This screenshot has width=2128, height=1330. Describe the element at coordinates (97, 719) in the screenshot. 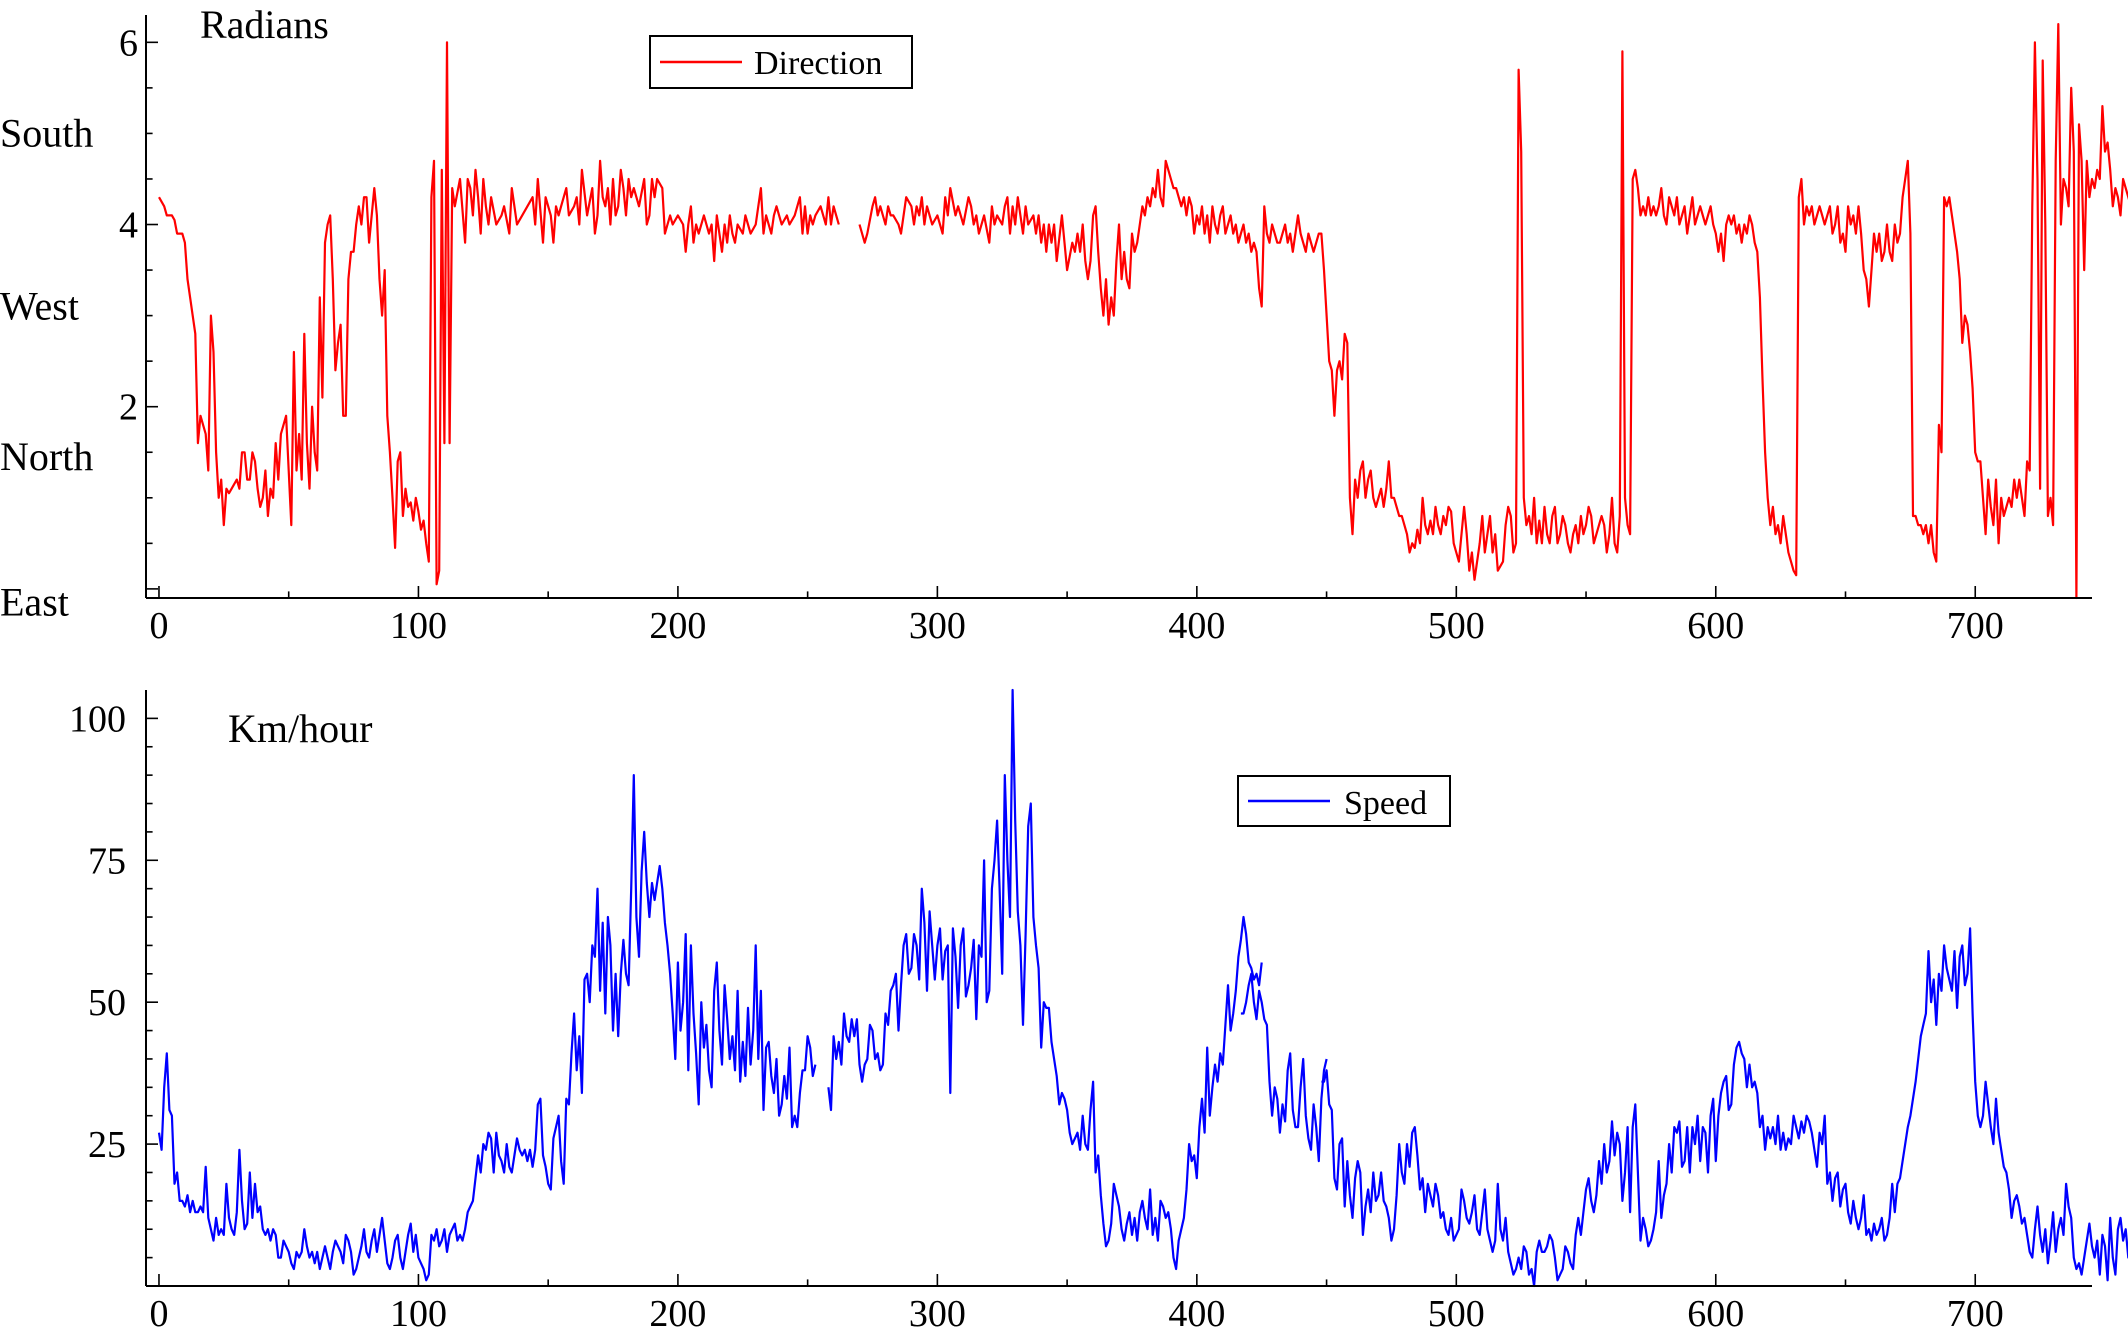

I see `speed-y-tick-label: 100` at that location.